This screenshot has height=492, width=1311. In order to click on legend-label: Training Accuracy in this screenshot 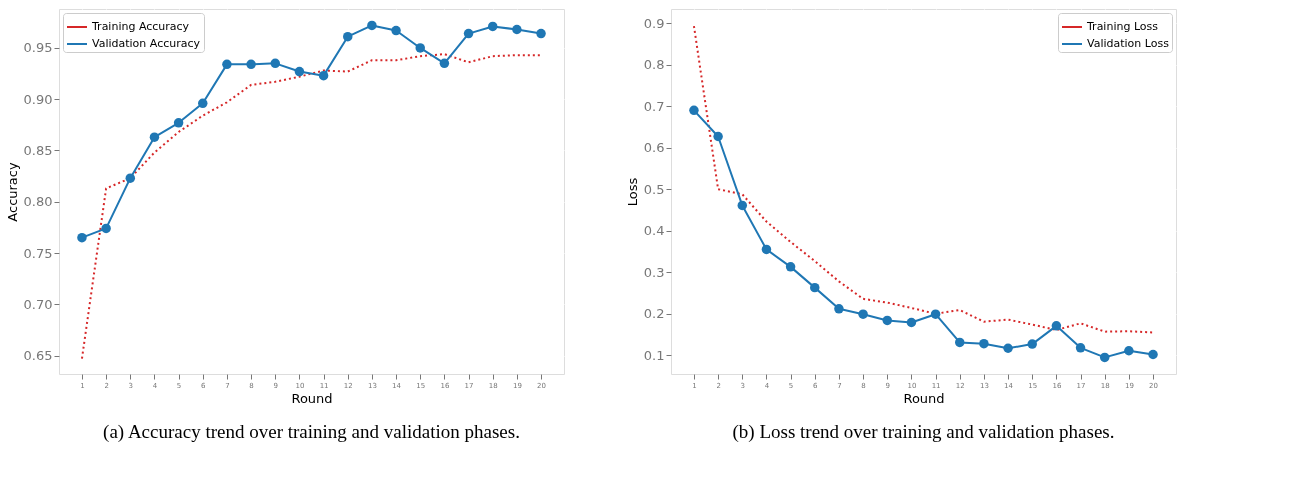, I will do `click(140, 26)`.